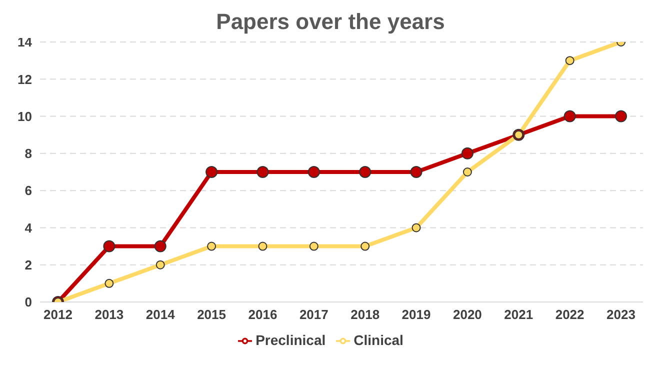  What do you see at coordinates (109, 314) in the screenshot?
I see `x-tick-label: 2013` at bounding box center [109, 314].